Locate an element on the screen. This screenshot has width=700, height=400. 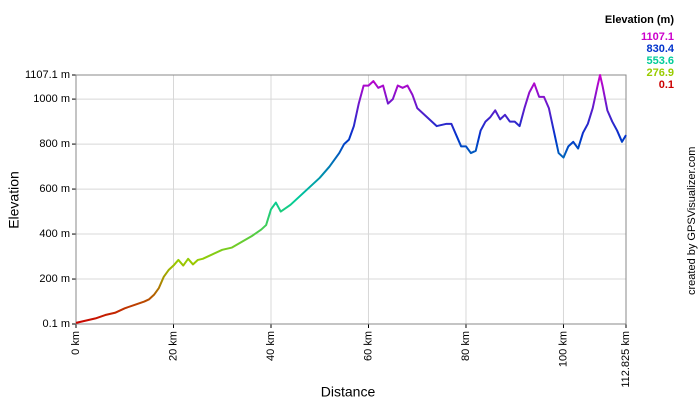
y-tick-label: 400 m is located at coordinates (54, 234).